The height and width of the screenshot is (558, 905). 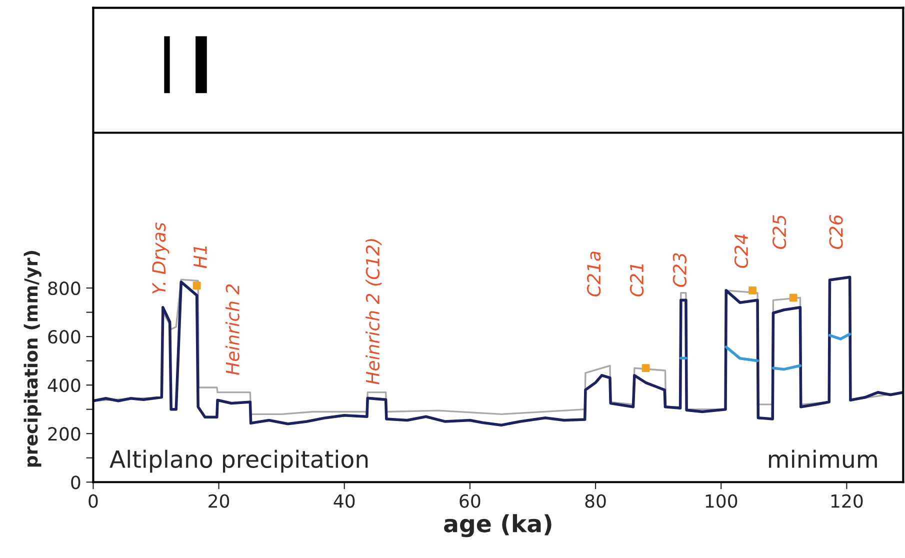 I want to click on y-tick-label: 200, so click(x=64, y=434).